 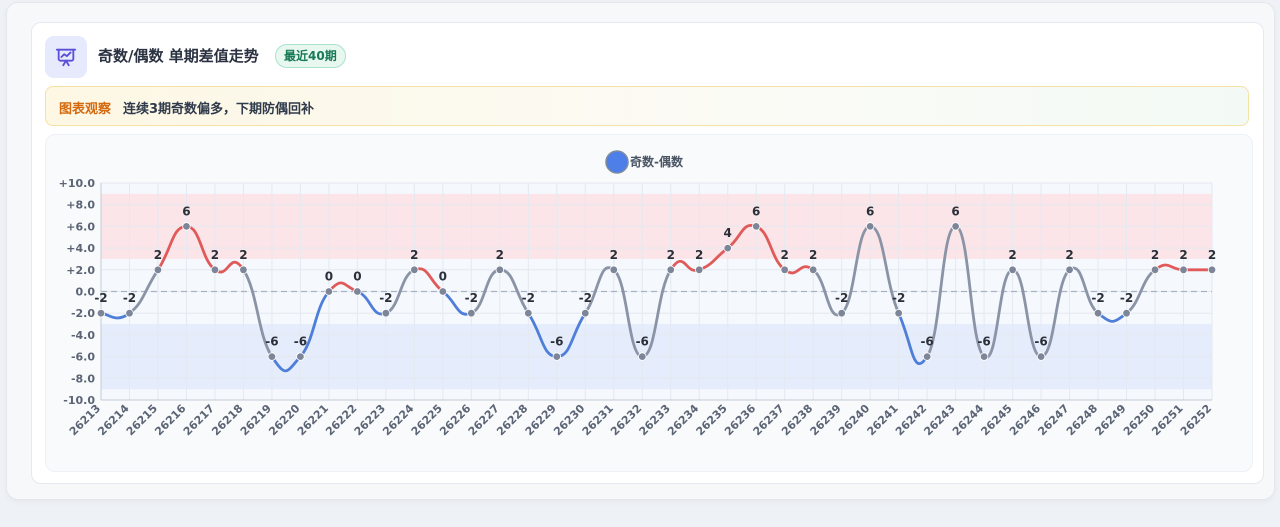 What do you see at coordinates (80, 205) in the screenshot?
I see `y-tick-label: +8.0` at bounding box center [80, 205].